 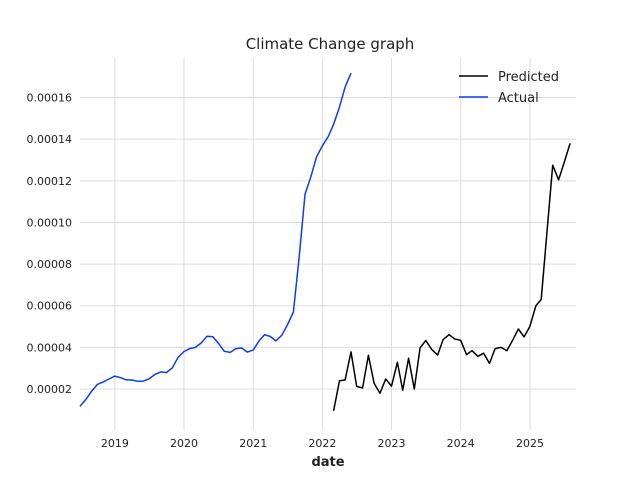 I want to click on y-tick-label: 0.00016, so click(x=50, y=98).